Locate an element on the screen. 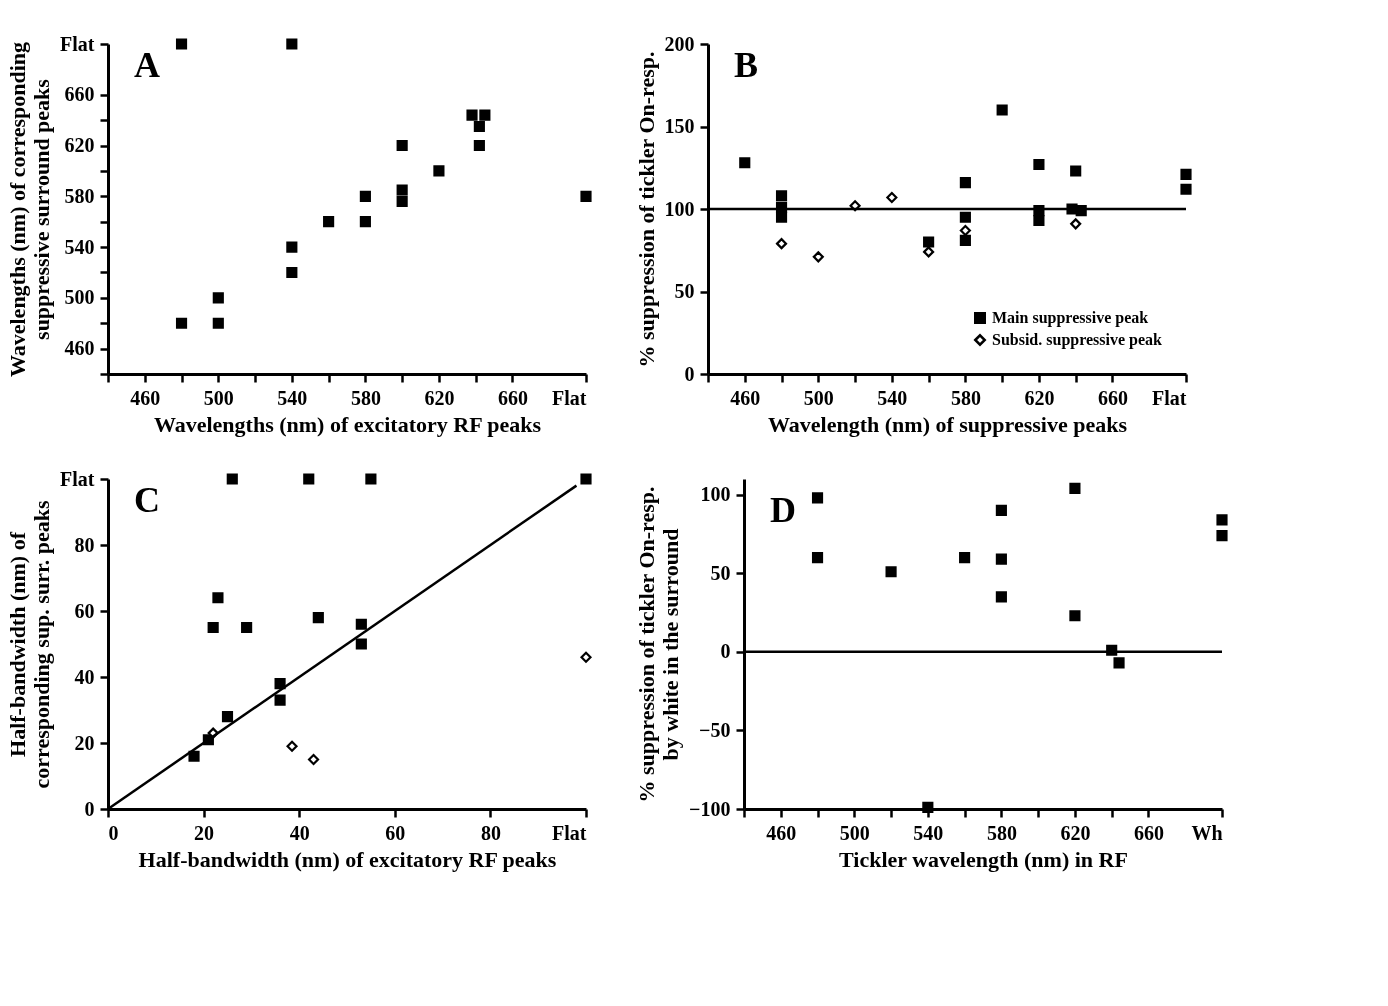 This screenshot has width=1388, height=1006. y-tick-label: 620 is located at coordinates (79, 145).